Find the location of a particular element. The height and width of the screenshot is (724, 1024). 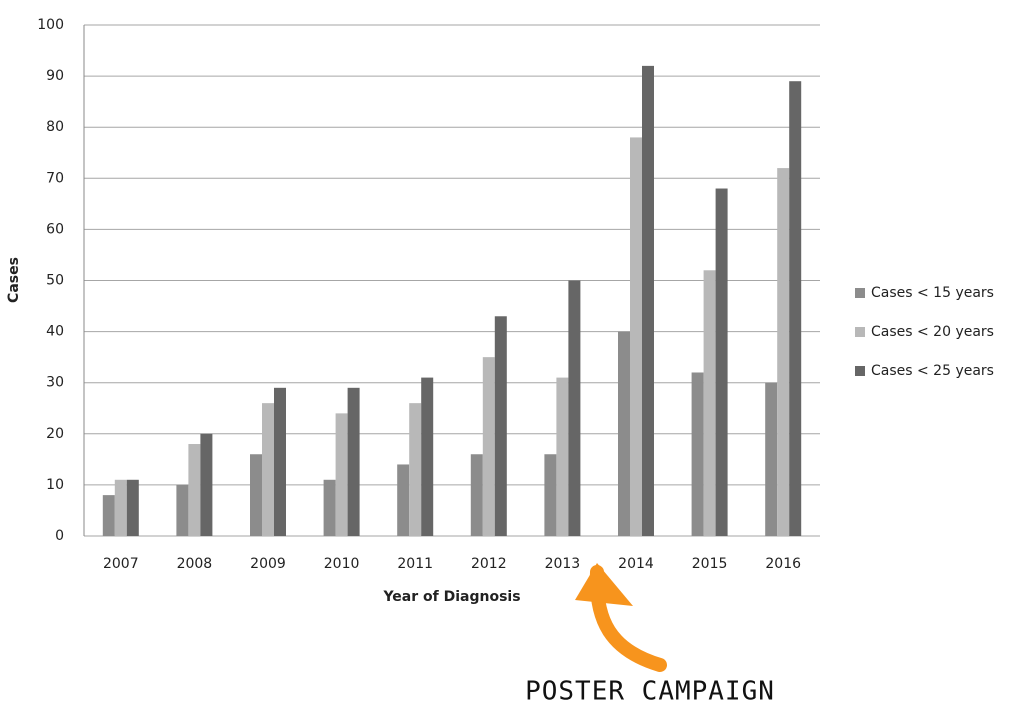

y-tick-label: 40 is located at coordinates (55, 332).